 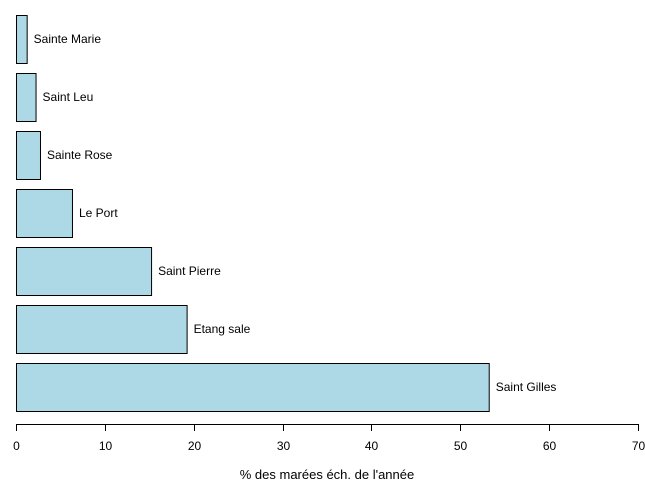 What do you see at coordinates (189, 271) in the screenshot?
I see `bar-label-saint-pierre: Saint Pierre` at bounding box center [189, 271].